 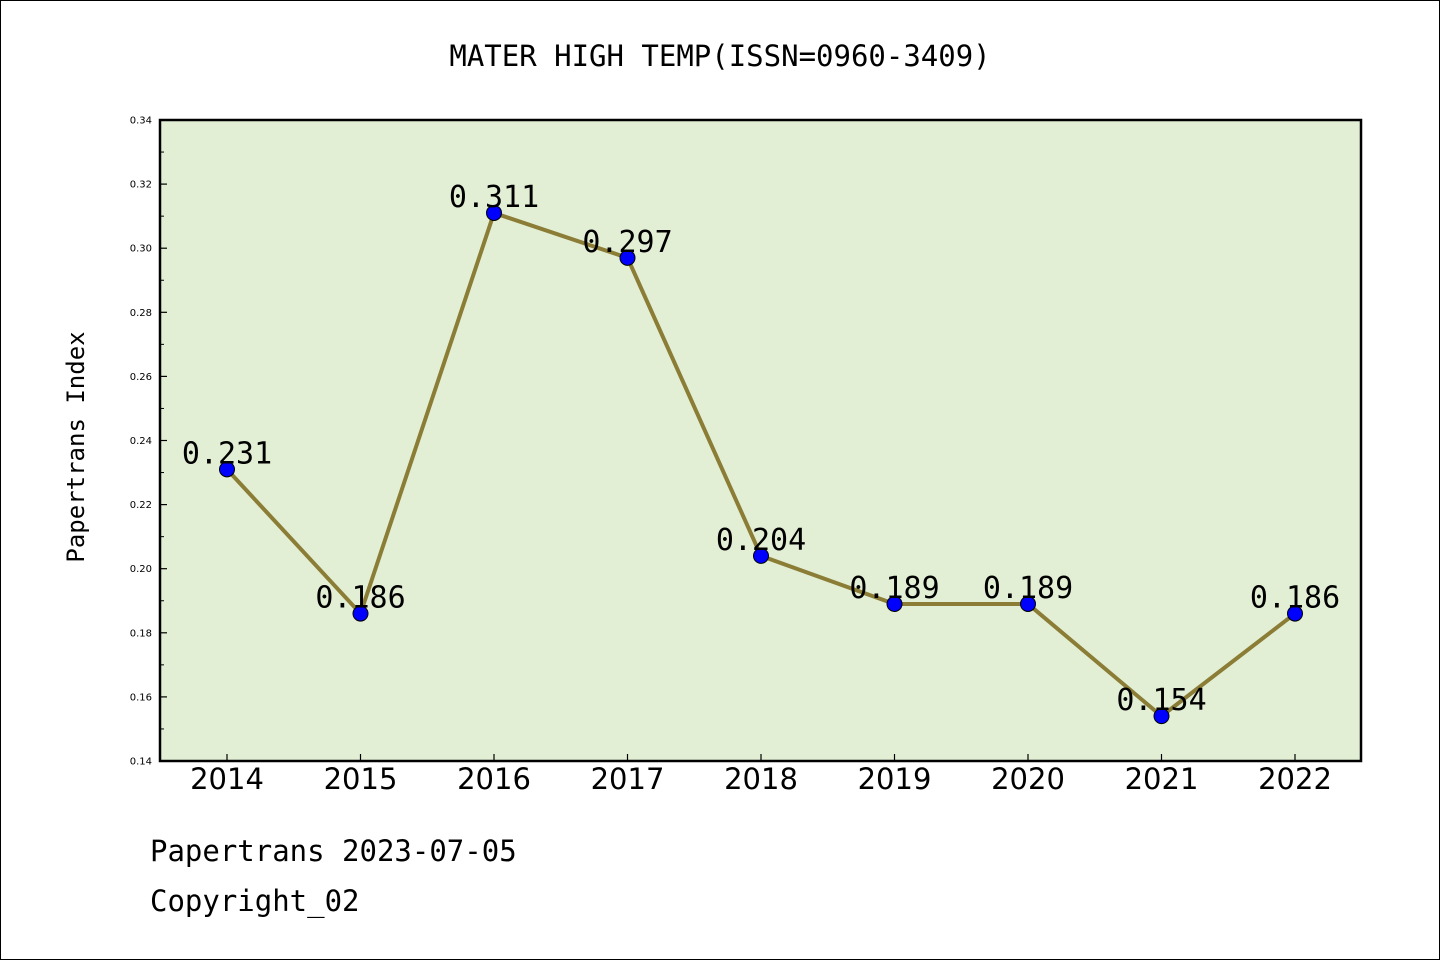 I want to click on x-tick-label: 2021, so click(x=1162, y=779).